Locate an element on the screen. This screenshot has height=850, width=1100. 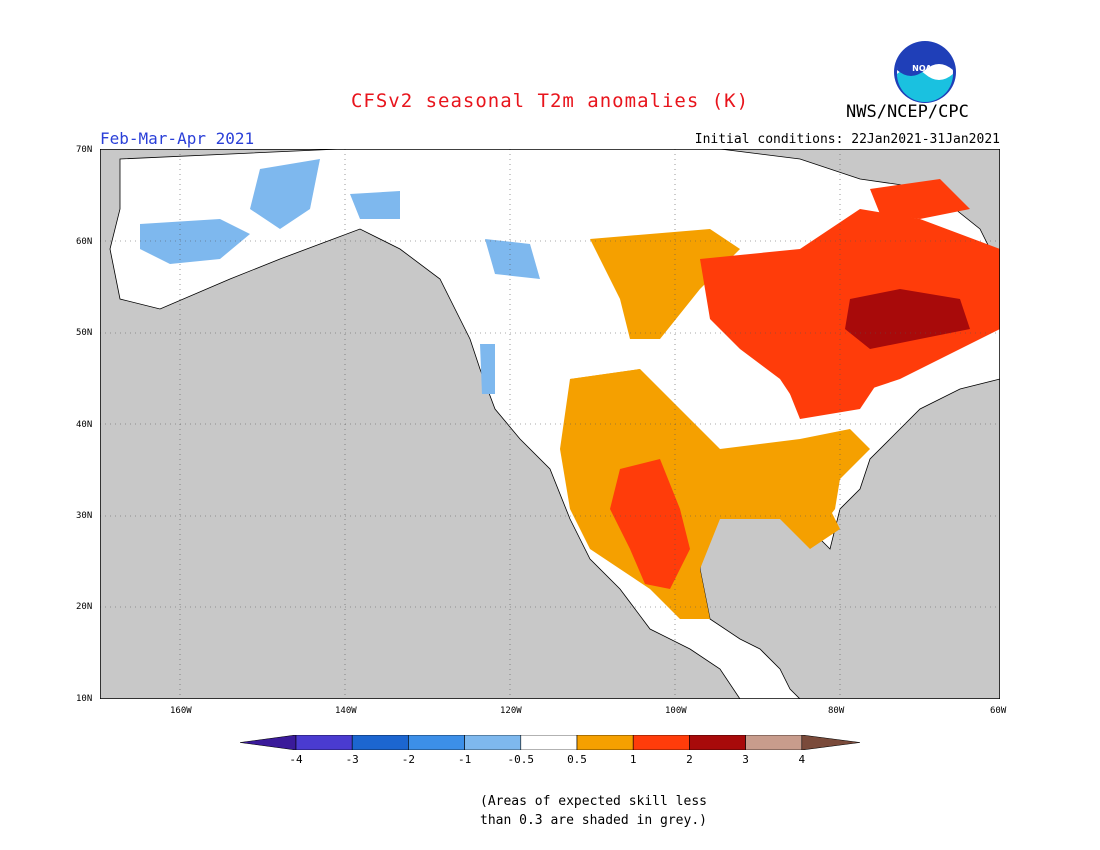
colorbar-triangle-low is located at coordinates (268, 742).